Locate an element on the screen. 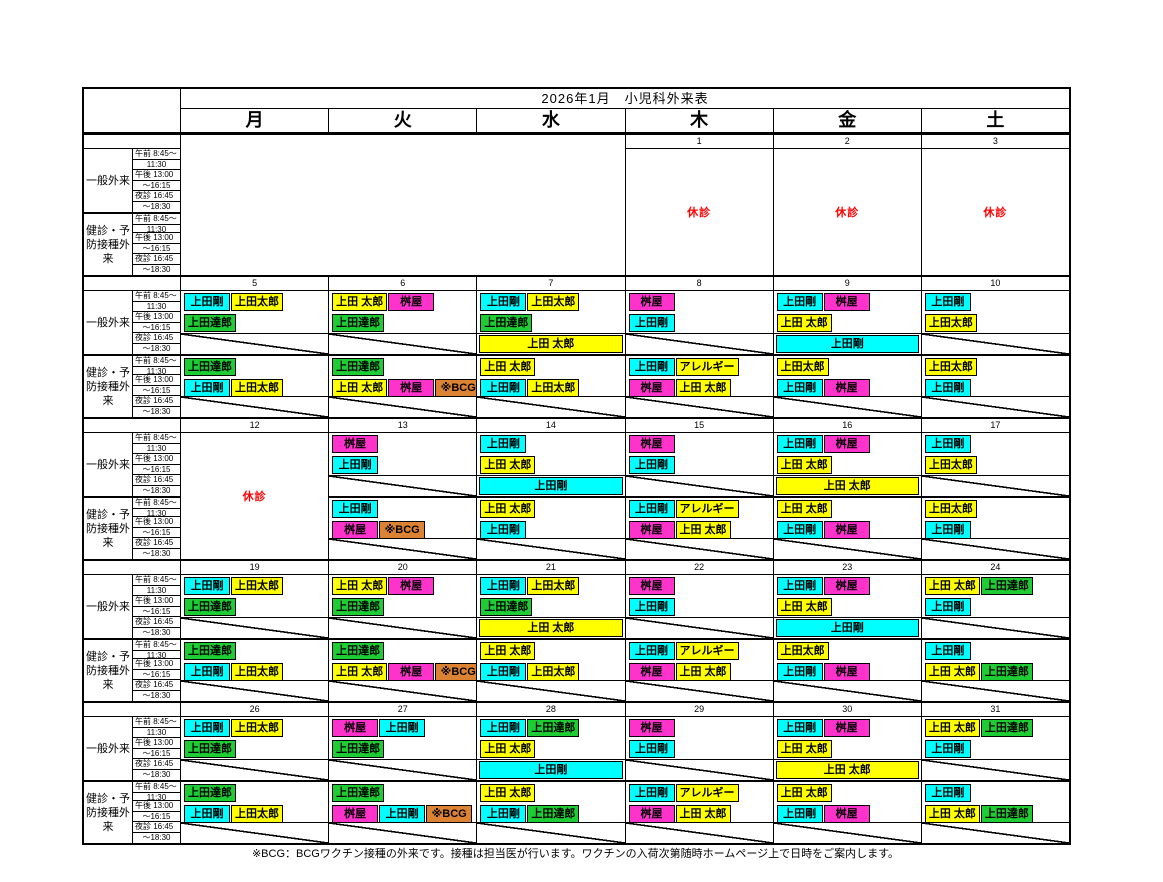 This screenshot has height=882, width=1163. session-pm: 上田剛 is located at coordinates (699, 322).